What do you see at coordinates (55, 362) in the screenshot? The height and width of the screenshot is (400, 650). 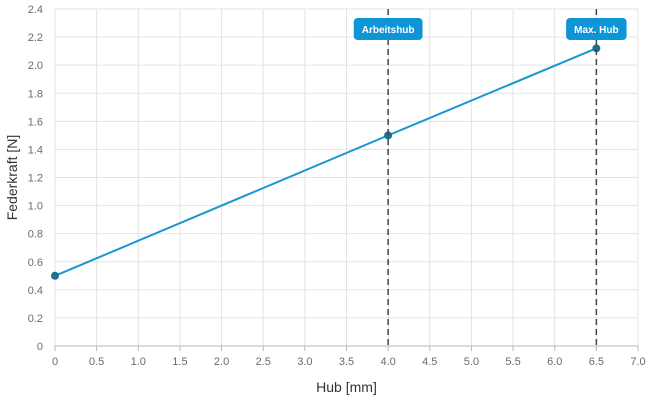 I see `x-tick-label: 0` at bounding box center [55, 362].